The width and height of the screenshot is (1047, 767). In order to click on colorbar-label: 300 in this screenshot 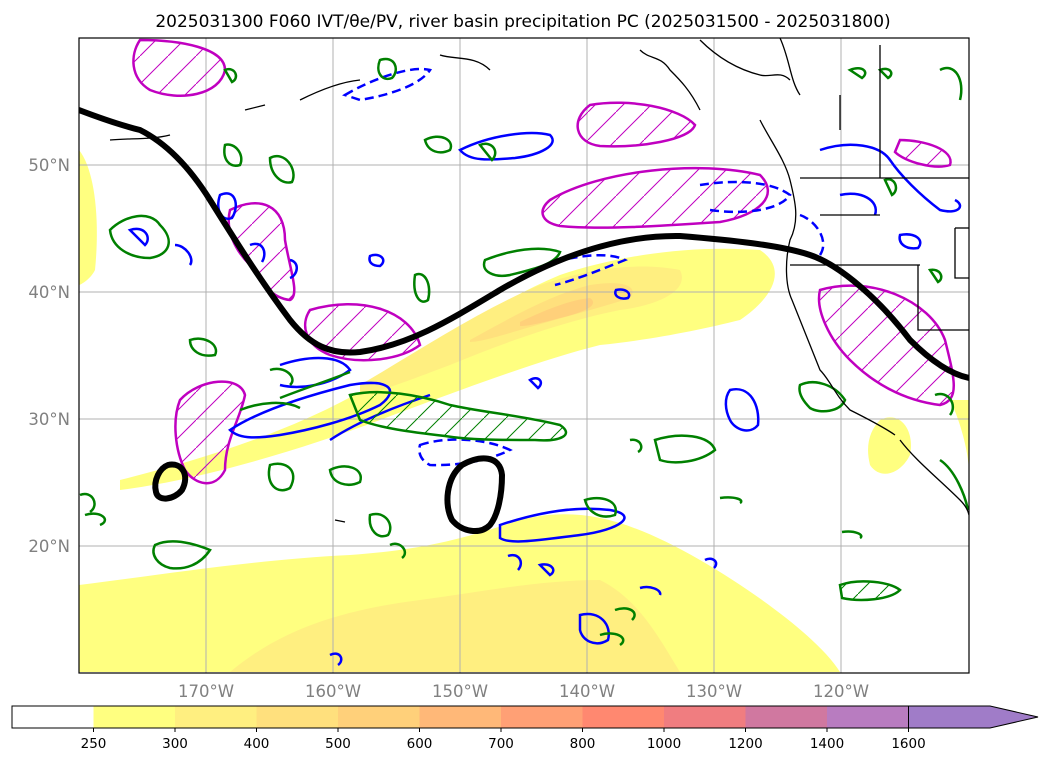, I will do `click(175, 744)`.